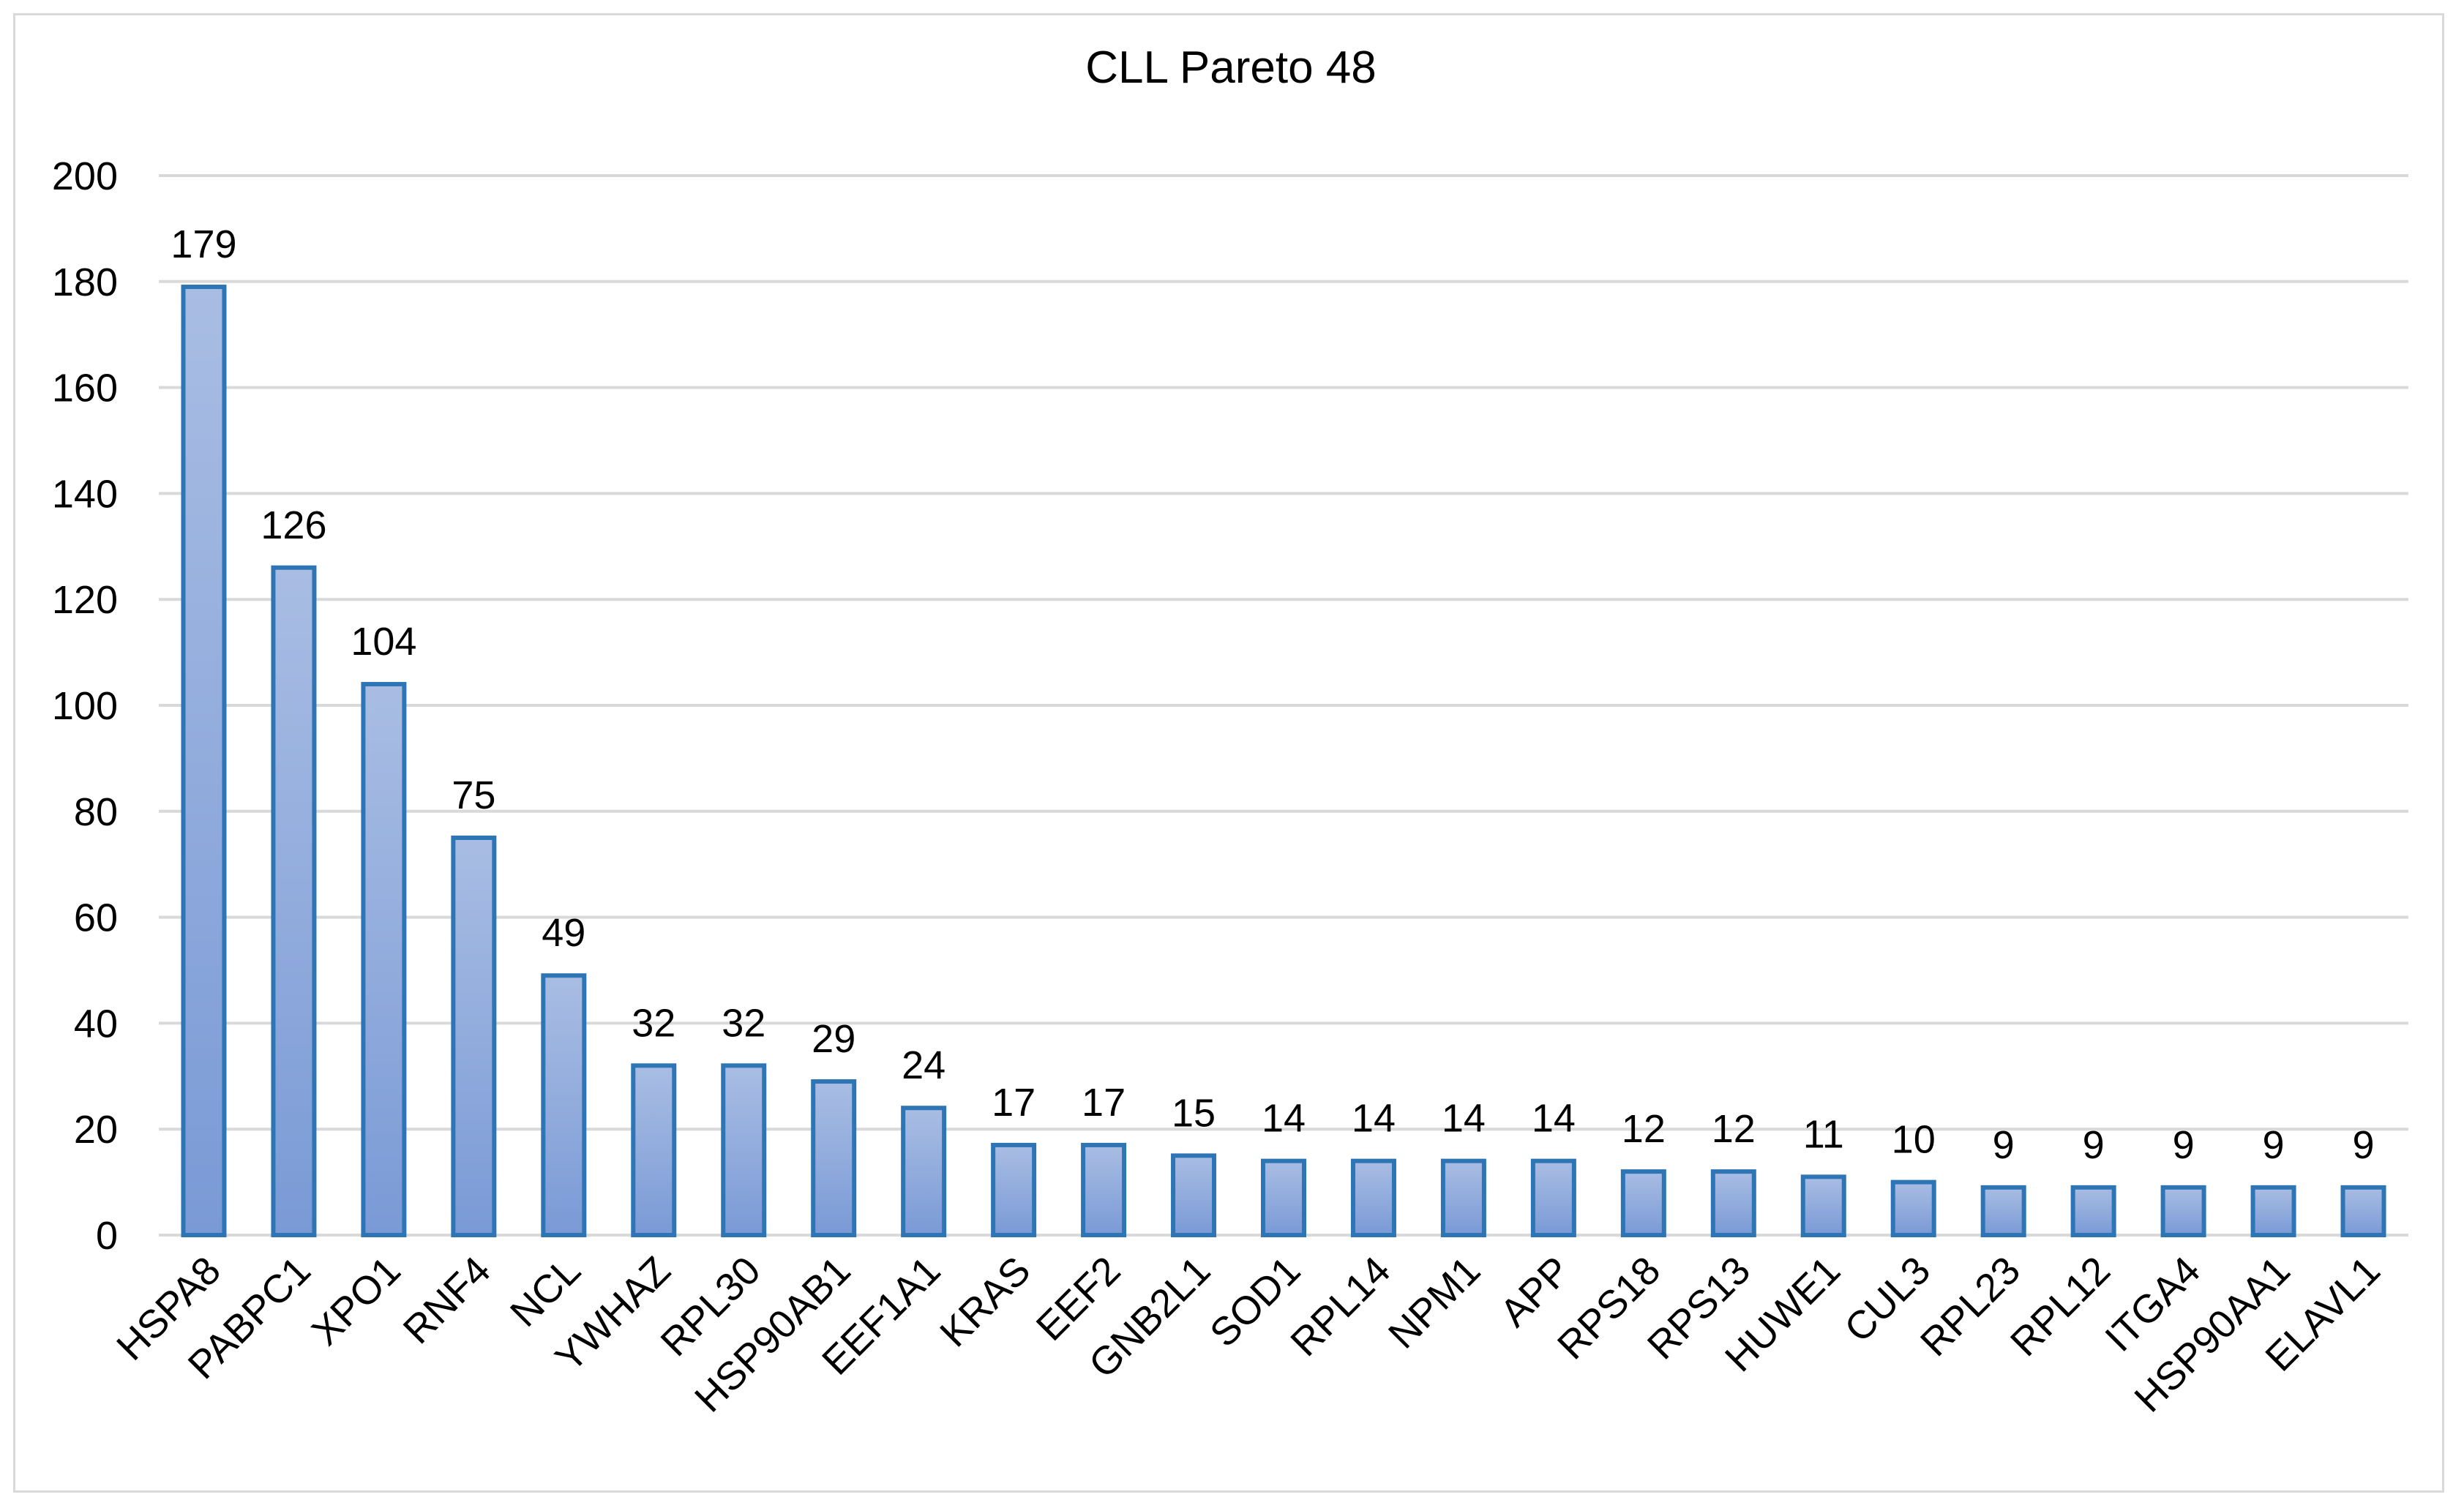 The image size is (2464, 1508). Describe the element at coordinates (1913, 1208) in the screenshot. I see `bar-cul3` at that location.